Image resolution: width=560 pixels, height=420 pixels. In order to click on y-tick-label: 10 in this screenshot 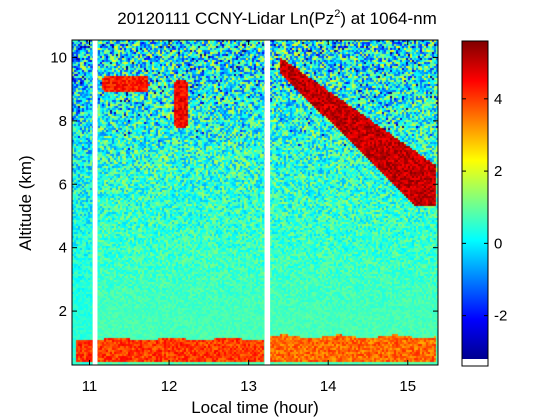, I will do `click(58, 57)`.